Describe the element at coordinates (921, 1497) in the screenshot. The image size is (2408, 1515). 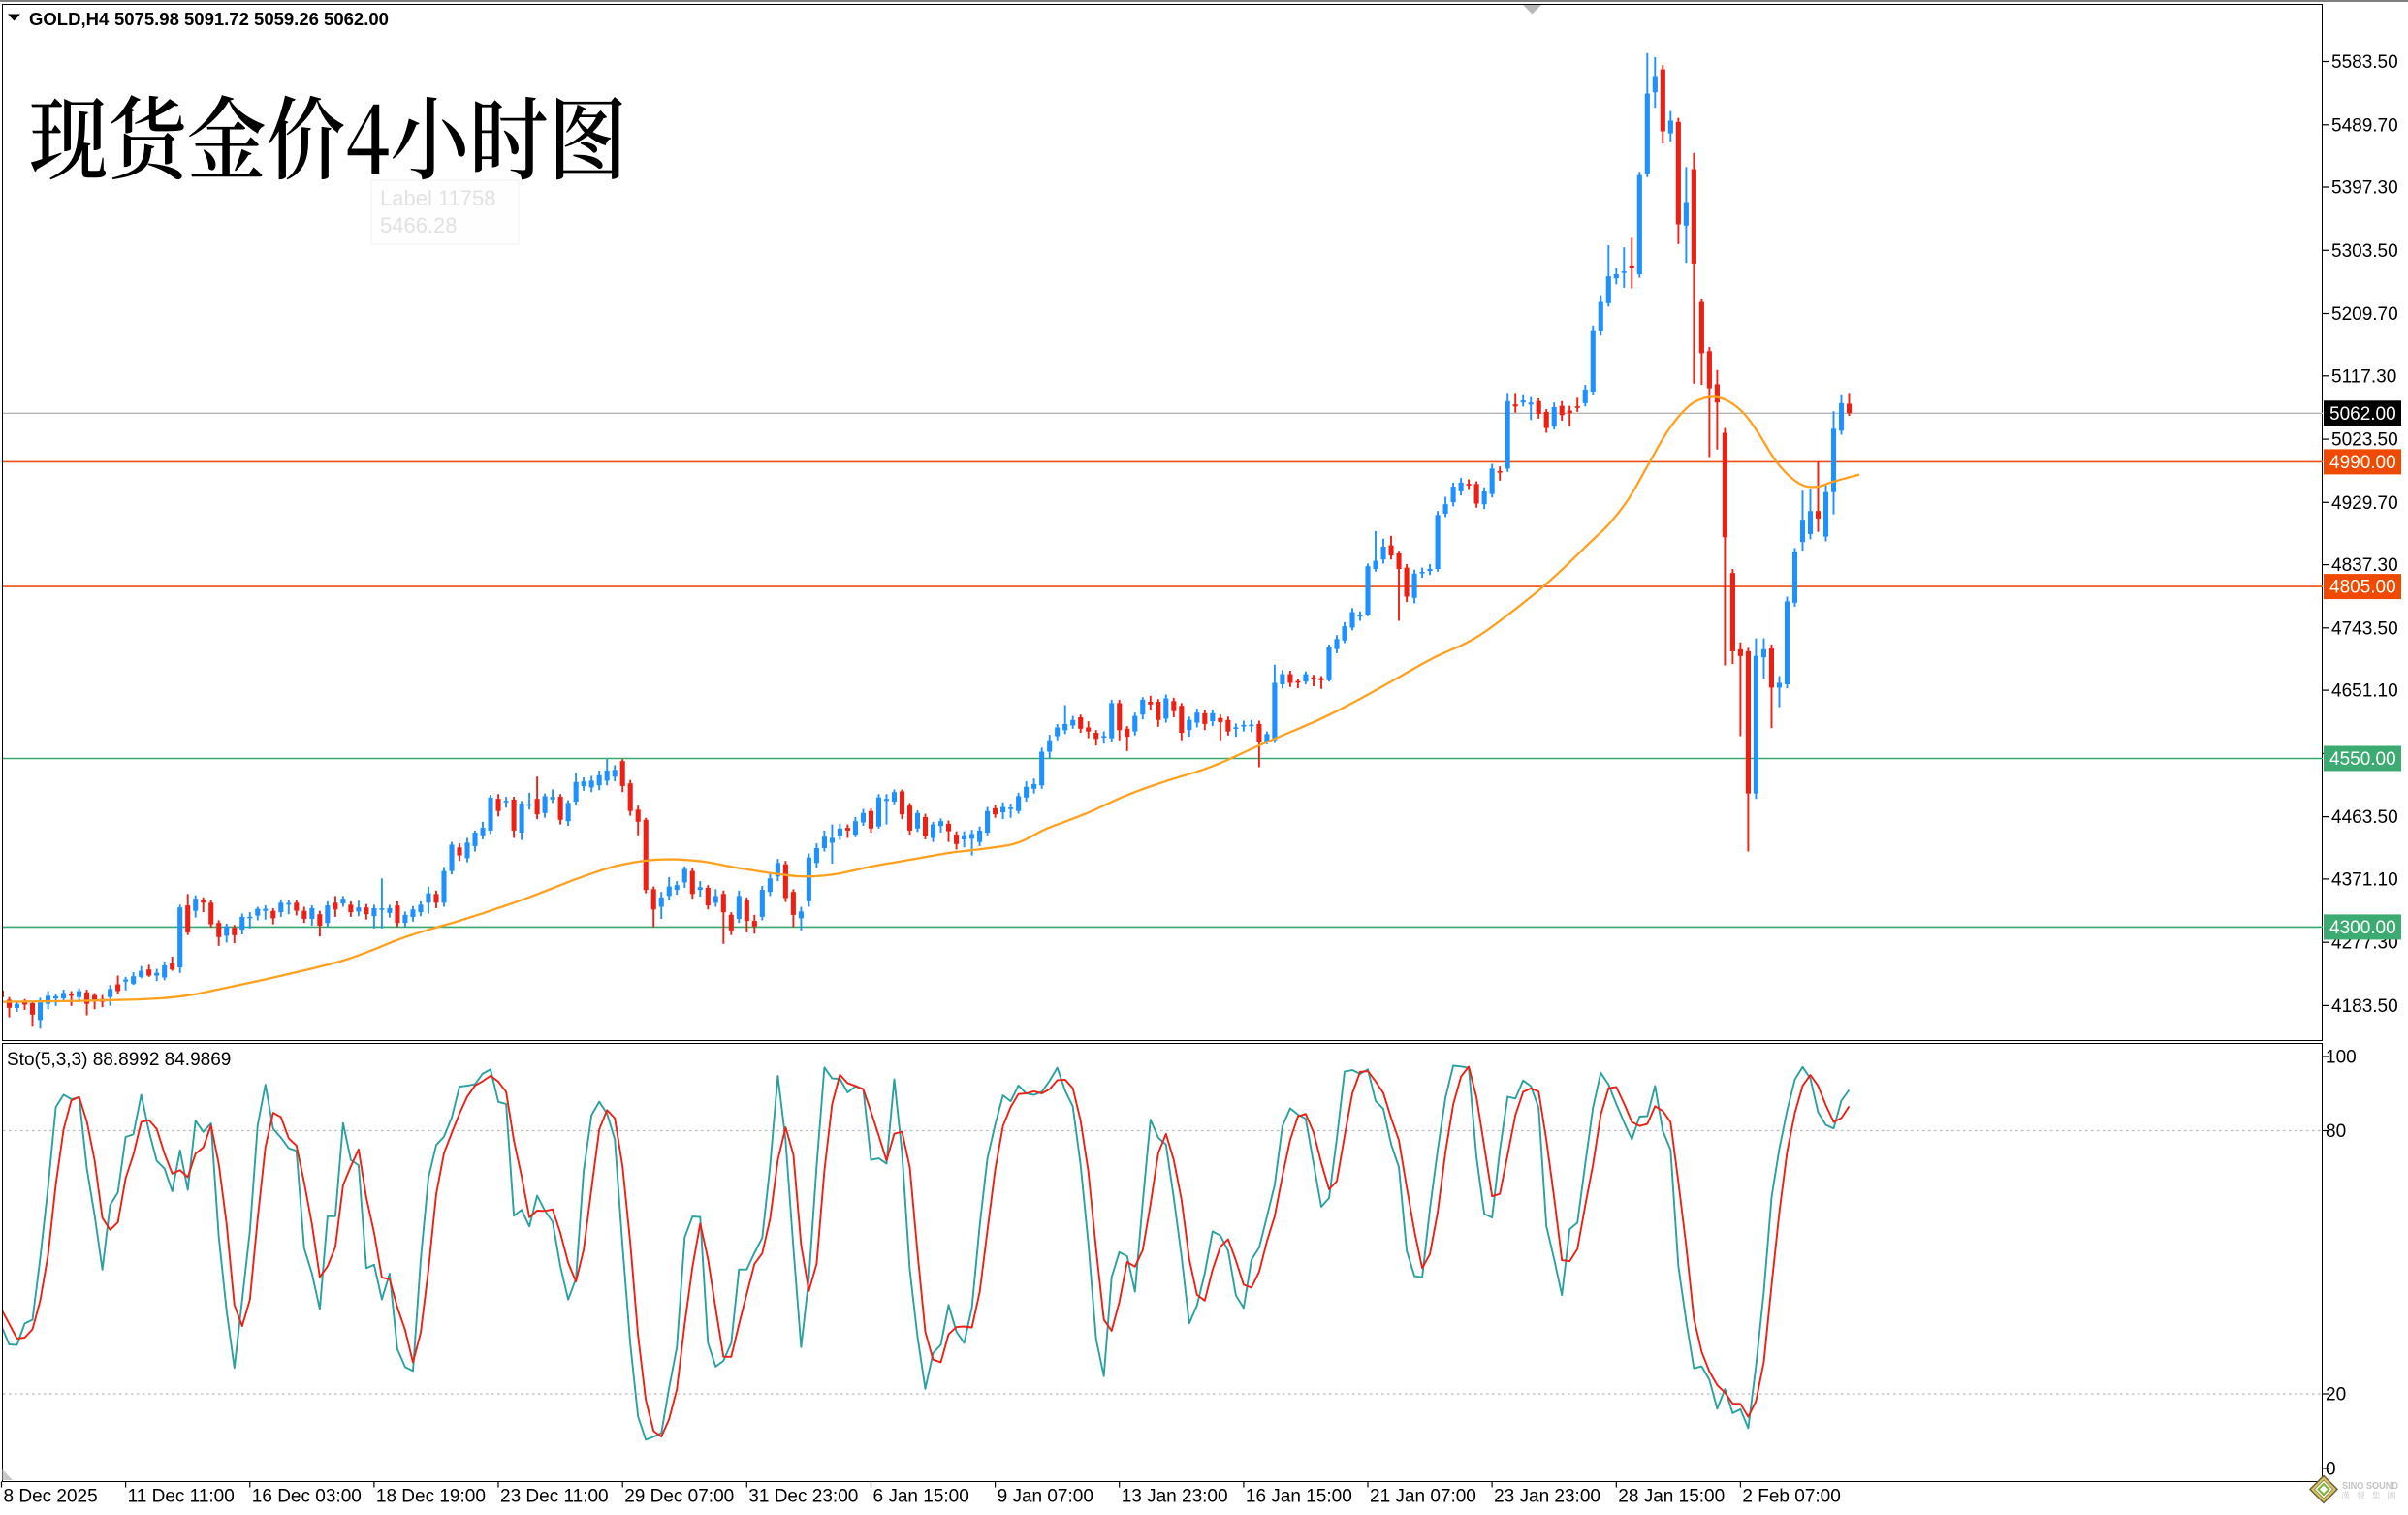
I see `svg-text: 6 Jan 15:00` at that location.